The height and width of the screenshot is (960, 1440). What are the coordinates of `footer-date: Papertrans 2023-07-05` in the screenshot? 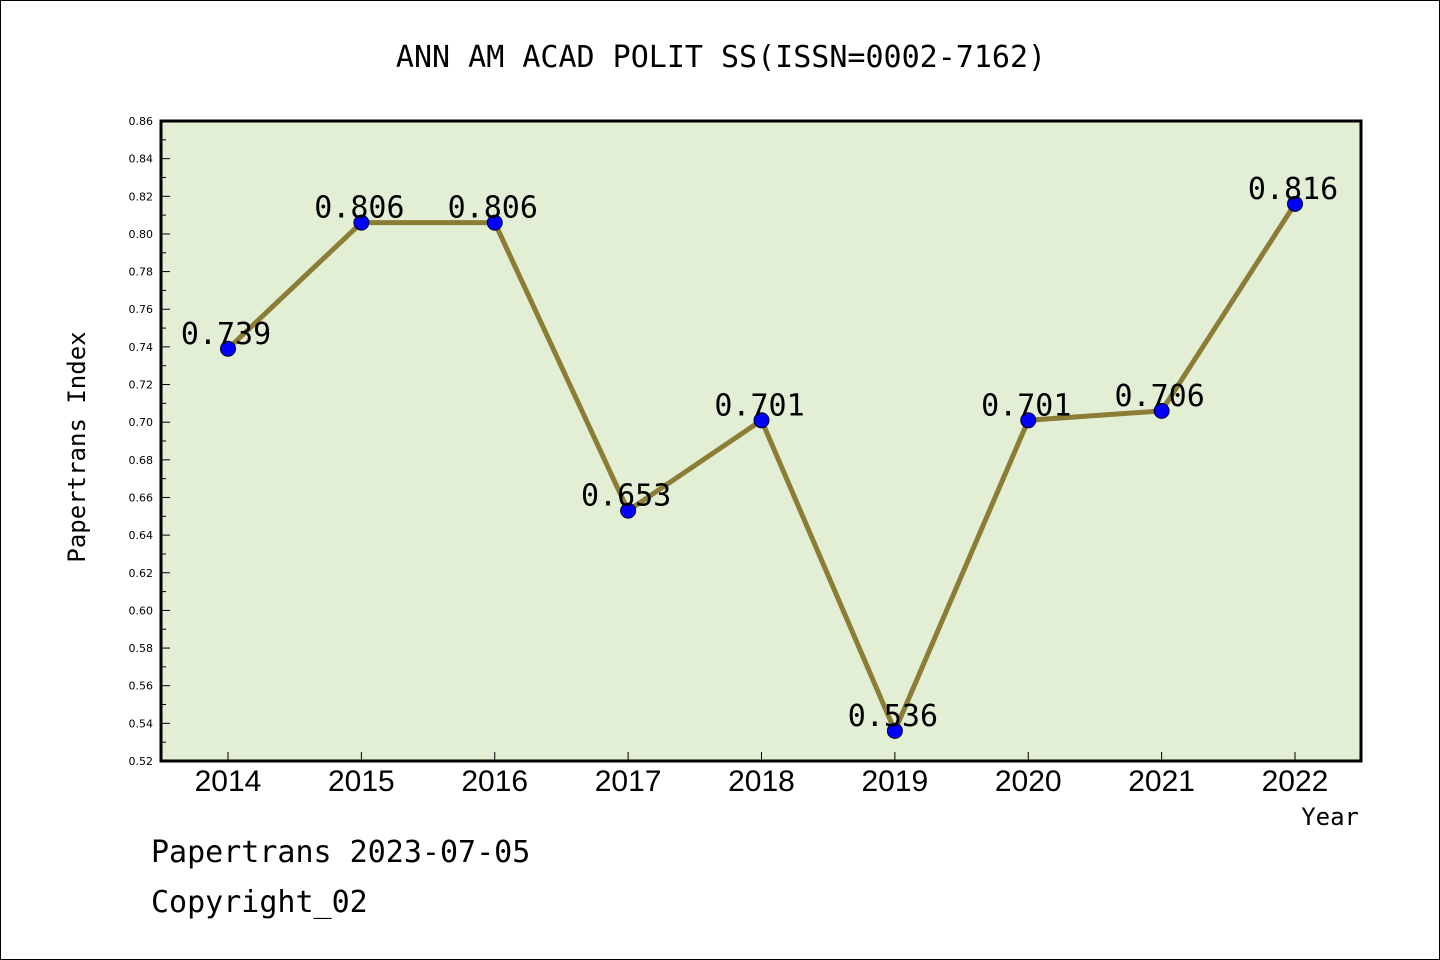 It's located at (341, 852).